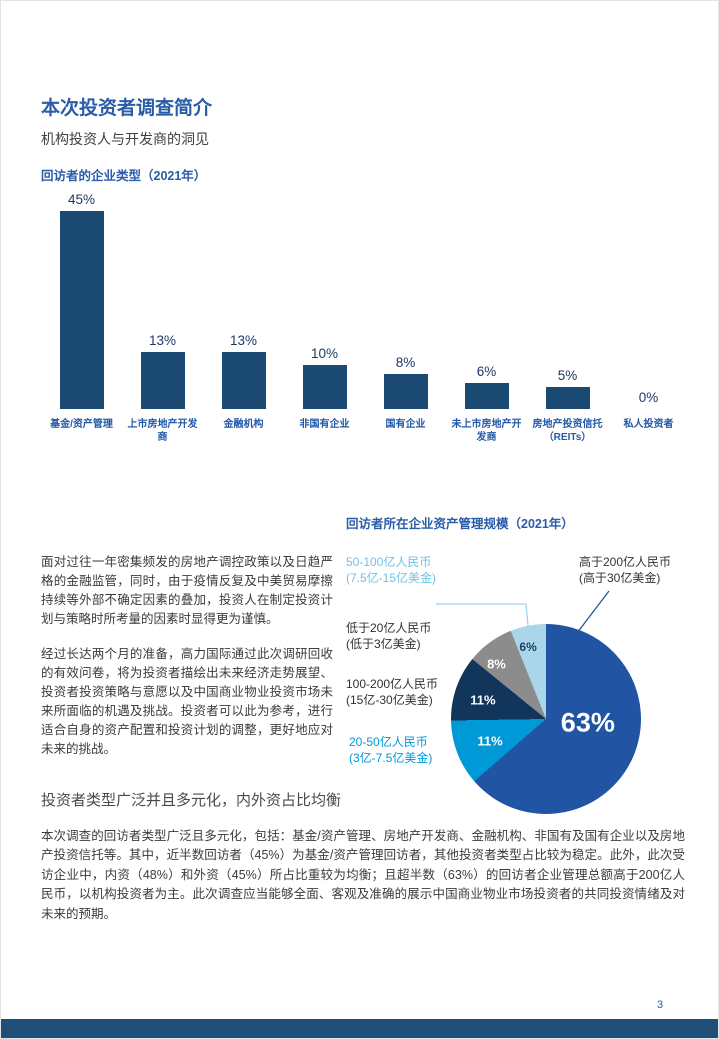 The width and height of the screenshot is (719, 1039). Describe the element at coordinates (391, 750) in the screenshot. I see `pie-label-20-50: 20-50亿人民币 (3亿-7.5亿美金)` at that location.